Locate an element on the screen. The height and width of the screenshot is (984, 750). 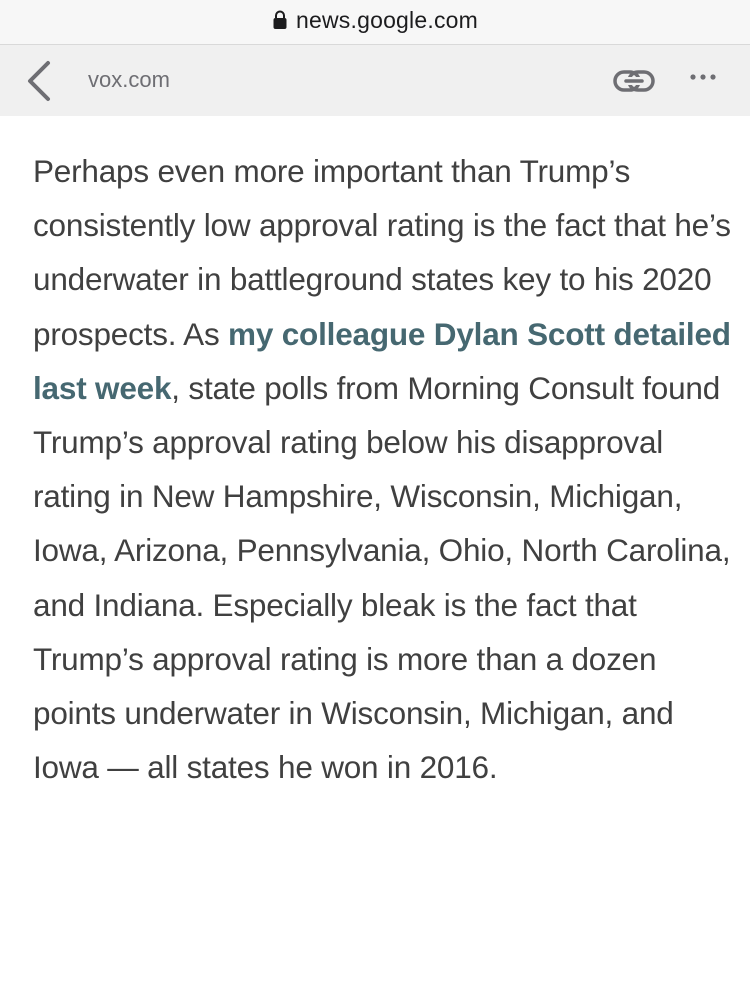
link-icon is located at coordinates (634, 81).